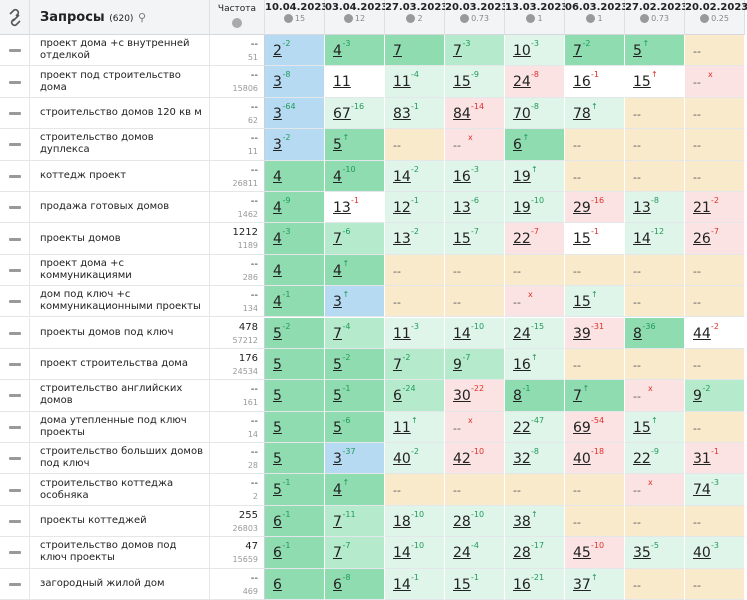 This screenshot has height=600, width=747. Describe the element at coordinates (296, 17) in the screenshot. I see `date-header: 10.04.2023 15` at that location.